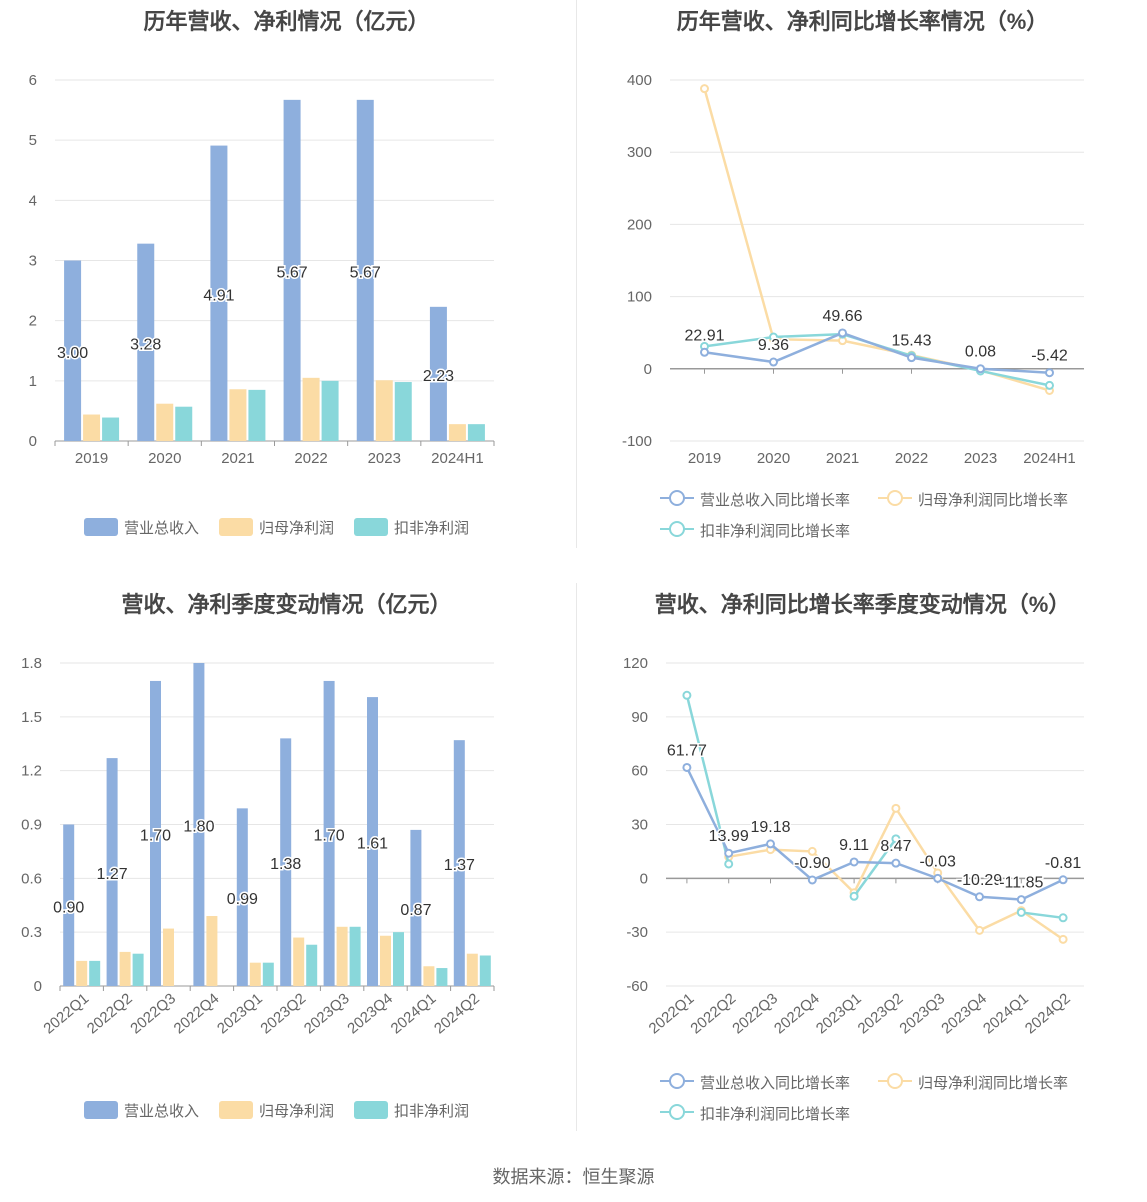  What do you see at coordinates (297, 1111) in the screenshot?
I see `legend-label: 归母净利润` at bounding box center [297, 1111].